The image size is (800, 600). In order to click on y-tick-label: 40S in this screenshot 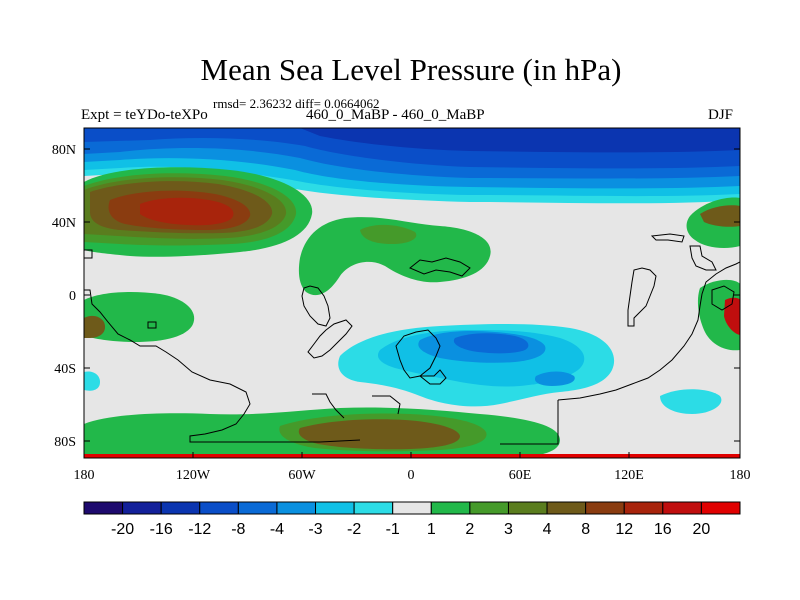, I will do `click(65, 369)`.